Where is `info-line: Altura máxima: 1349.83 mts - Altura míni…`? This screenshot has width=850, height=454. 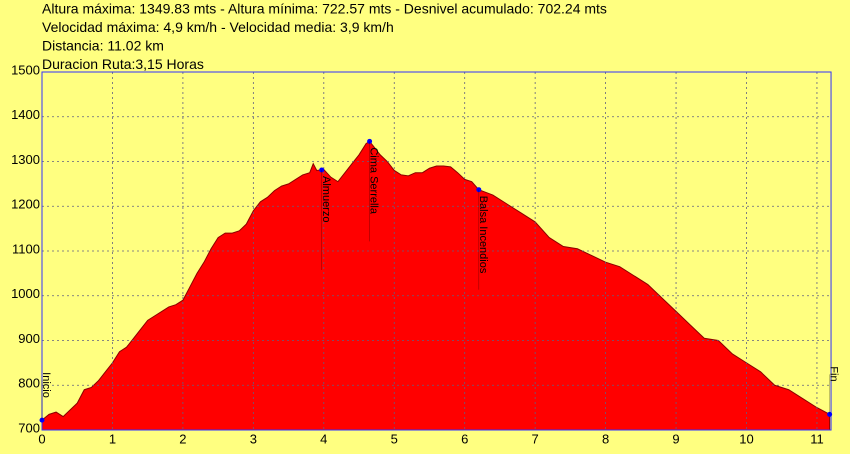
info-line: Altura máxima: 1349.83 mts - Altura míni… is located at coordinates (324, 9).